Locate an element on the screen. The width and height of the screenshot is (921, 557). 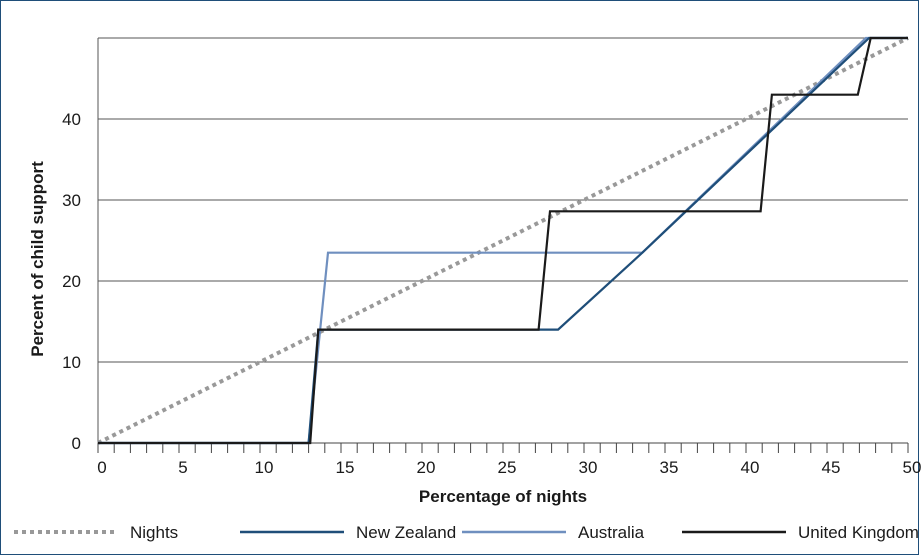
x-tick-label: 30 is located at coordinates (588, 467).